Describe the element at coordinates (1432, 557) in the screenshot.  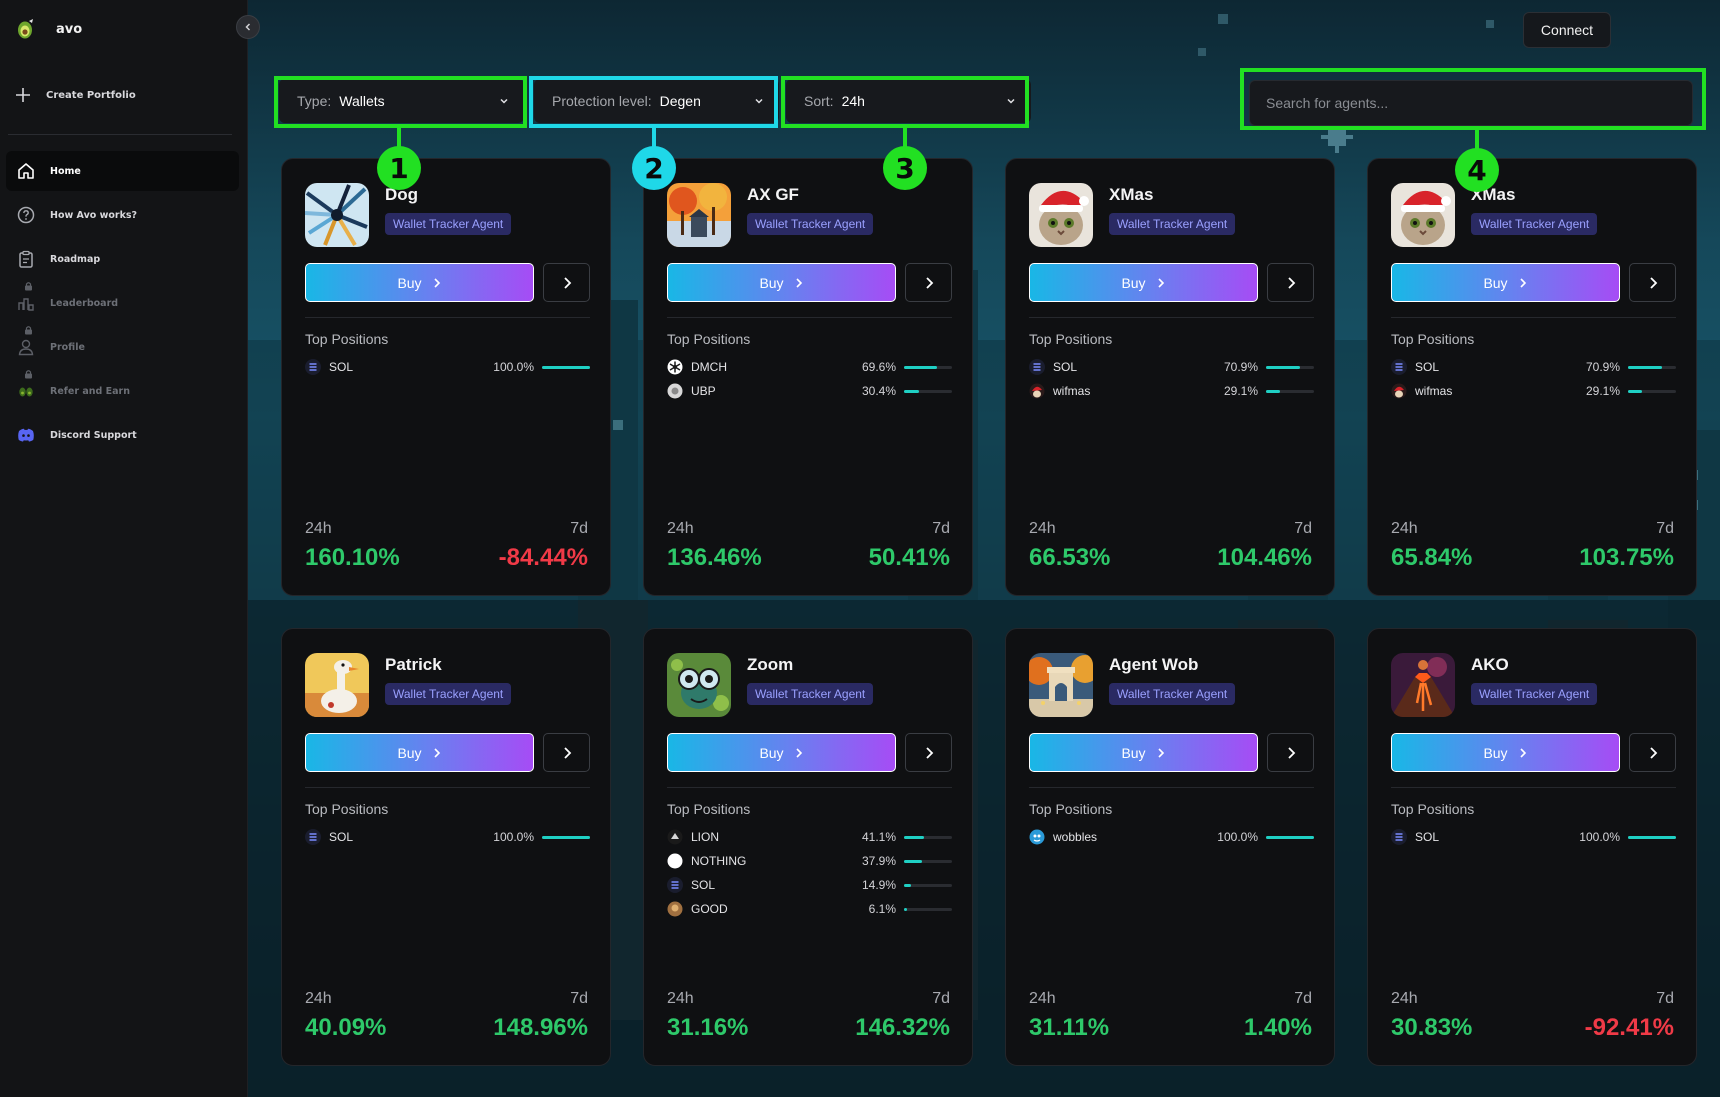
I see `change-24h-value: 65.84%` at that location.